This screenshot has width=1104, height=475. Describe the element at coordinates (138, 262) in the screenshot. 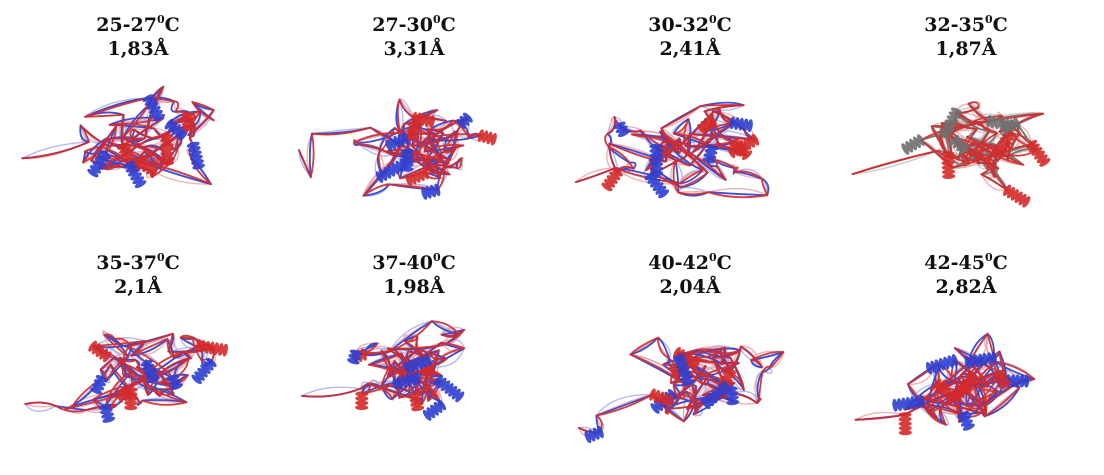

I see `temperature-label: 35-370C` at that location.